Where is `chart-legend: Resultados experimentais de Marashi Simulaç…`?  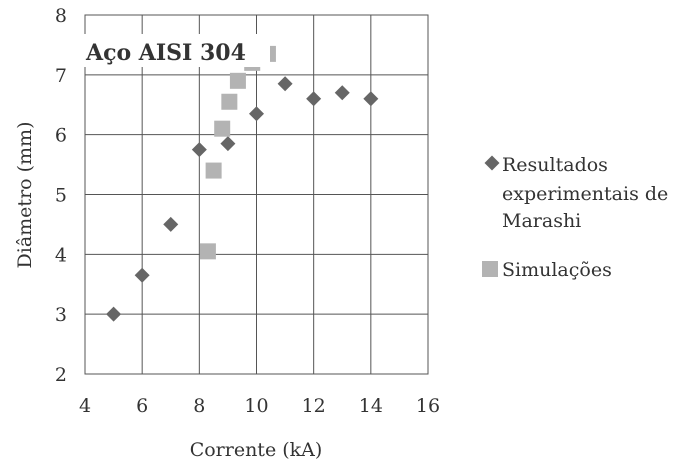 chart-legend: Resultados experimentais de Marashi Simulaç… is located at coordinates (575, 217).